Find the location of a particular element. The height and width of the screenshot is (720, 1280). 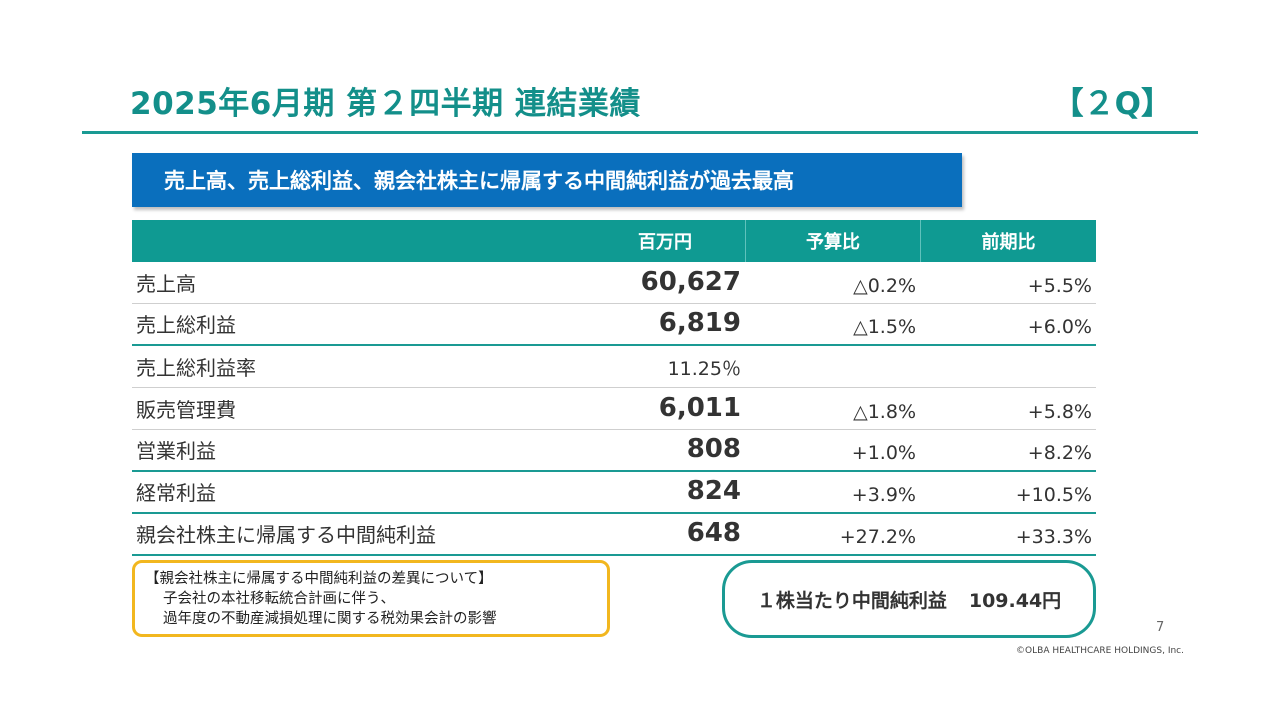

row-vs-prior: +10.5% is located at coordinates (1053, 495).